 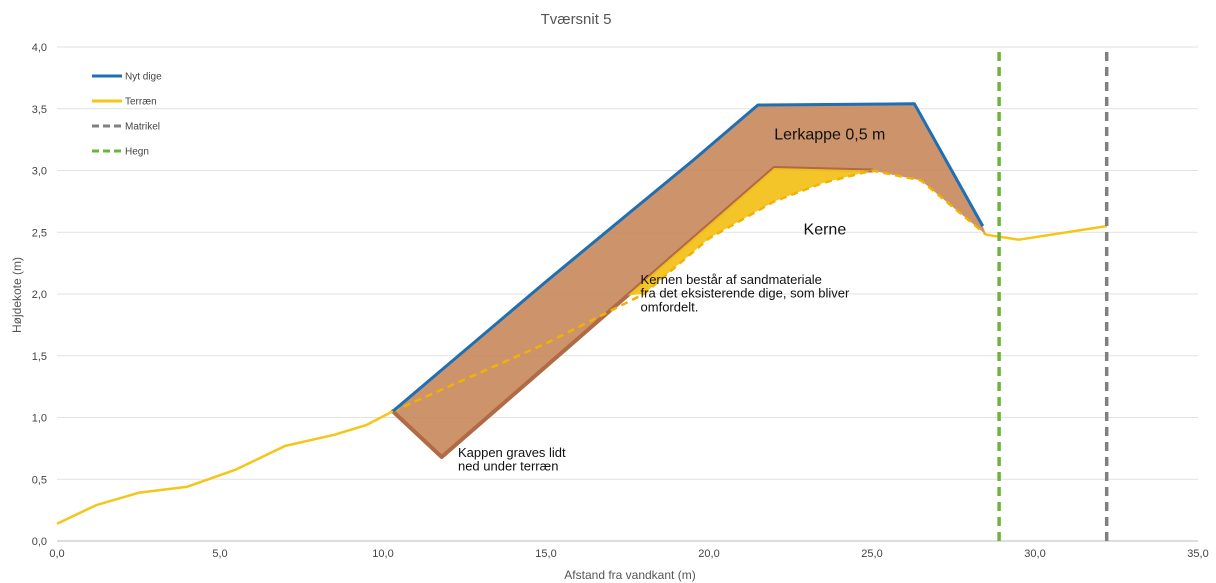 I want to click on x-tick-label: 5,0, so click(x=219, y=554).